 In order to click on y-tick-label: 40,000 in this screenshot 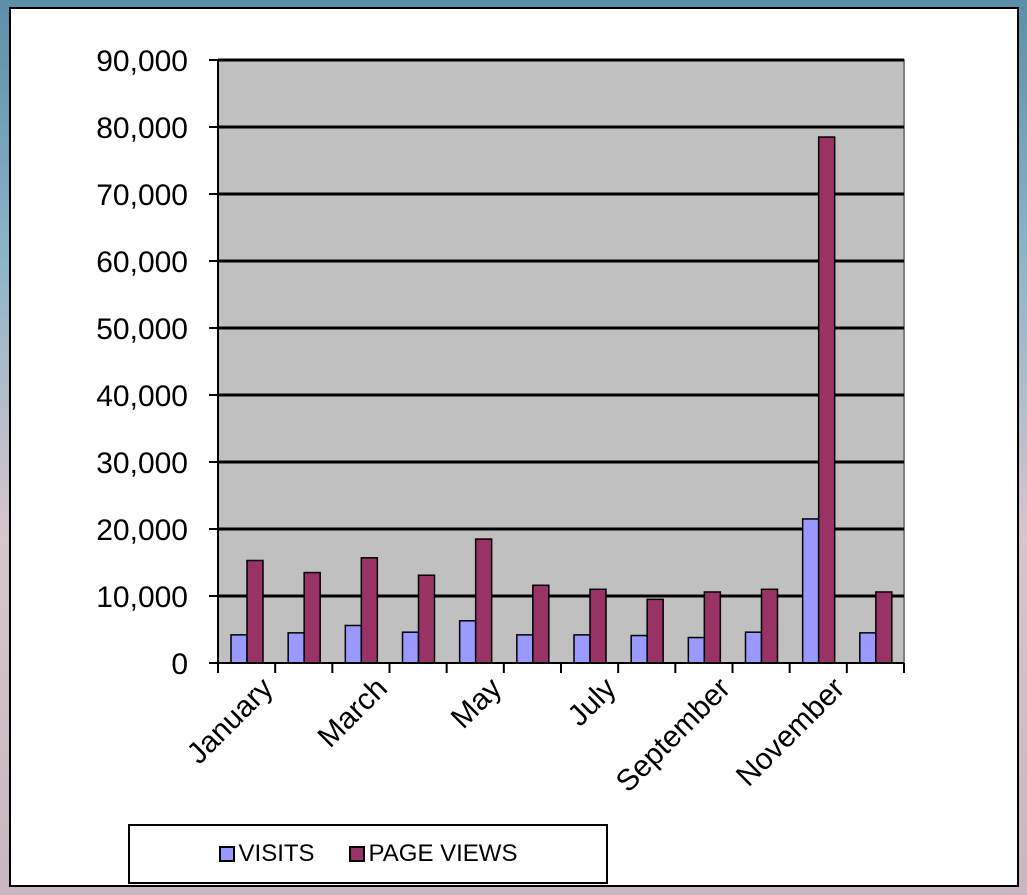, I will do `click(142, 396)`.